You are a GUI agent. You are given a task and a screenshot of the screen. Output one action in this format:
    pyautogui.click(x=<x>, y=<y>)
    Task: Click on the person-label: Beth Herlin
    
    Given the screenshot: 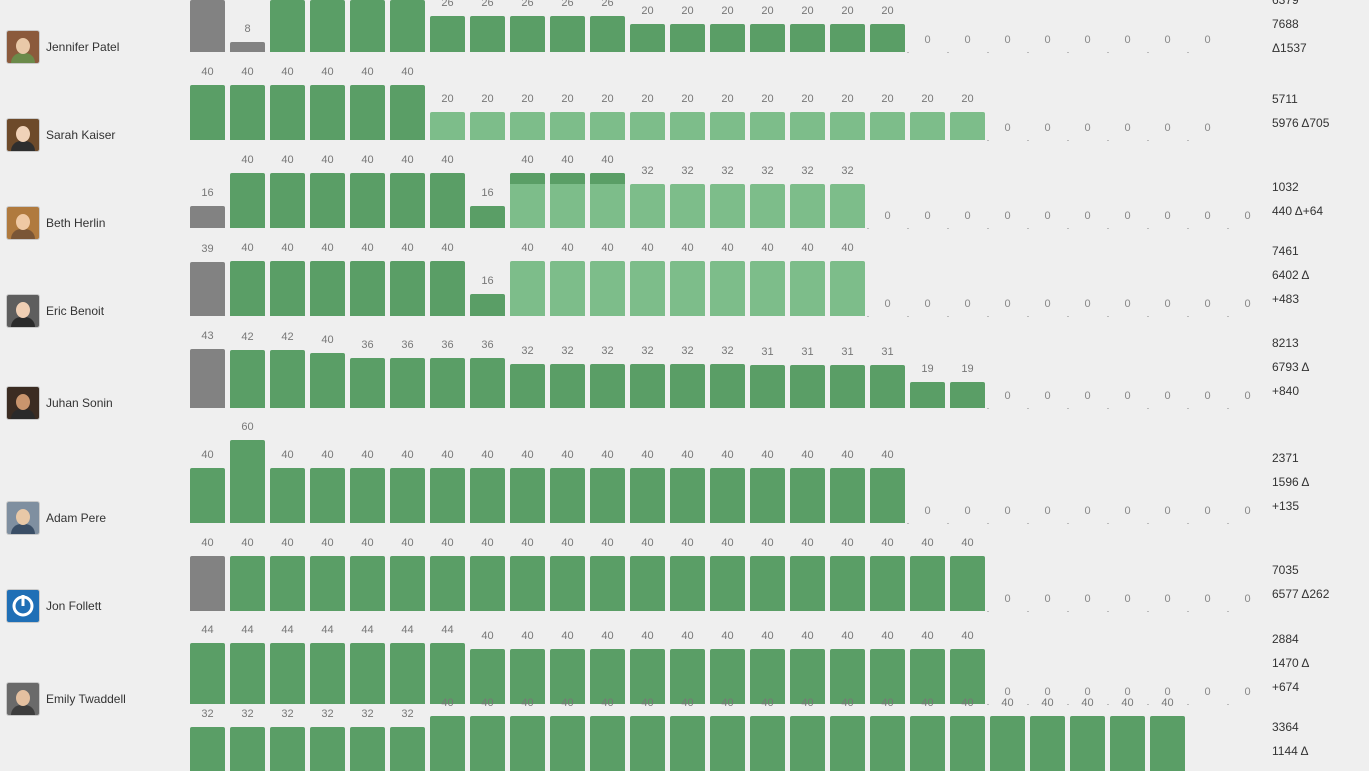 What is the action you would take?
    pyautogui.click(x=56, y=223)
    